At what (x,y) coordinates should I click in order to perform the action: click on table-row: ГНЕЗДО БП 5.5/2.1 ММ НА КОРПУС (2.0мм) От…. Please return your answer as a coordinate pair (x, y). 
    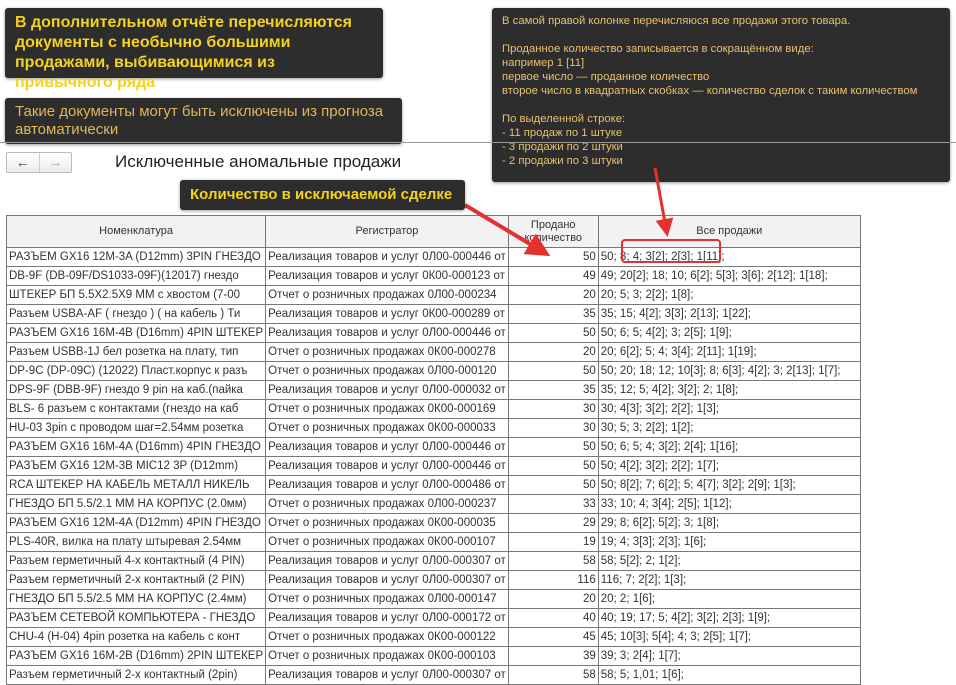
    Looking at the image, I should click on (433, 504).